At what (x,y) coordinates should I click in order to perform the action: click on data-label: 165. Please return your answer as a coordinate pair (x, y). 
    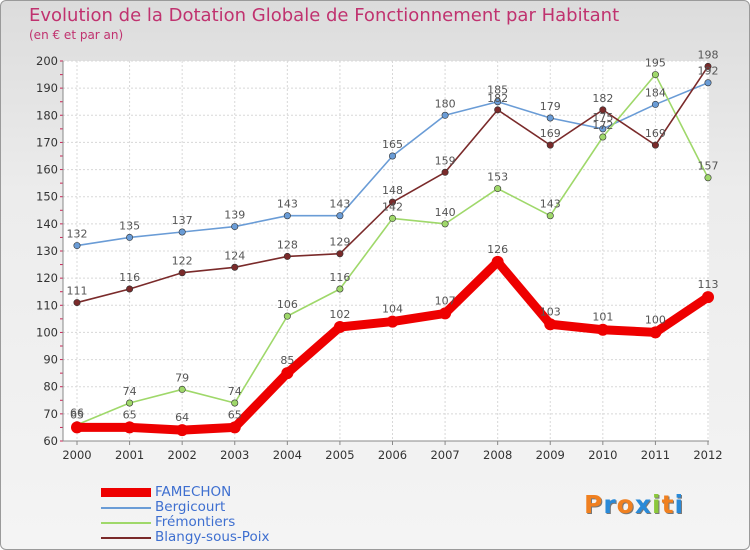
    Looking at the image, I should click on (392, 144).